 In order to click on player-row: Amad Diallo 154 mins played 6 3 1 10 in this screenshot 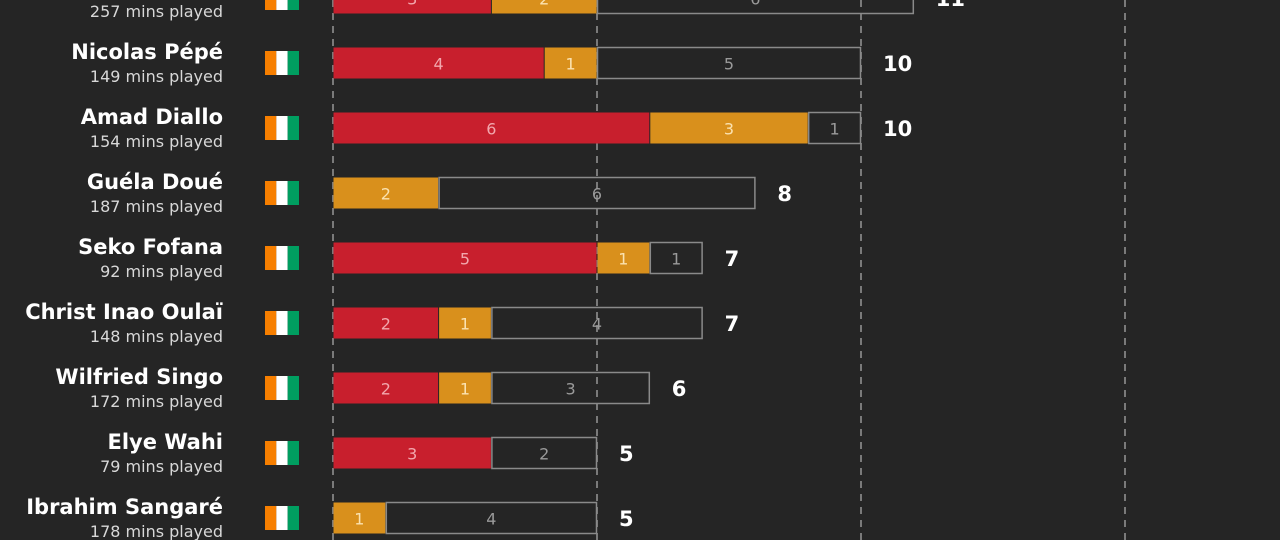, I will do `click(497, 128)`.